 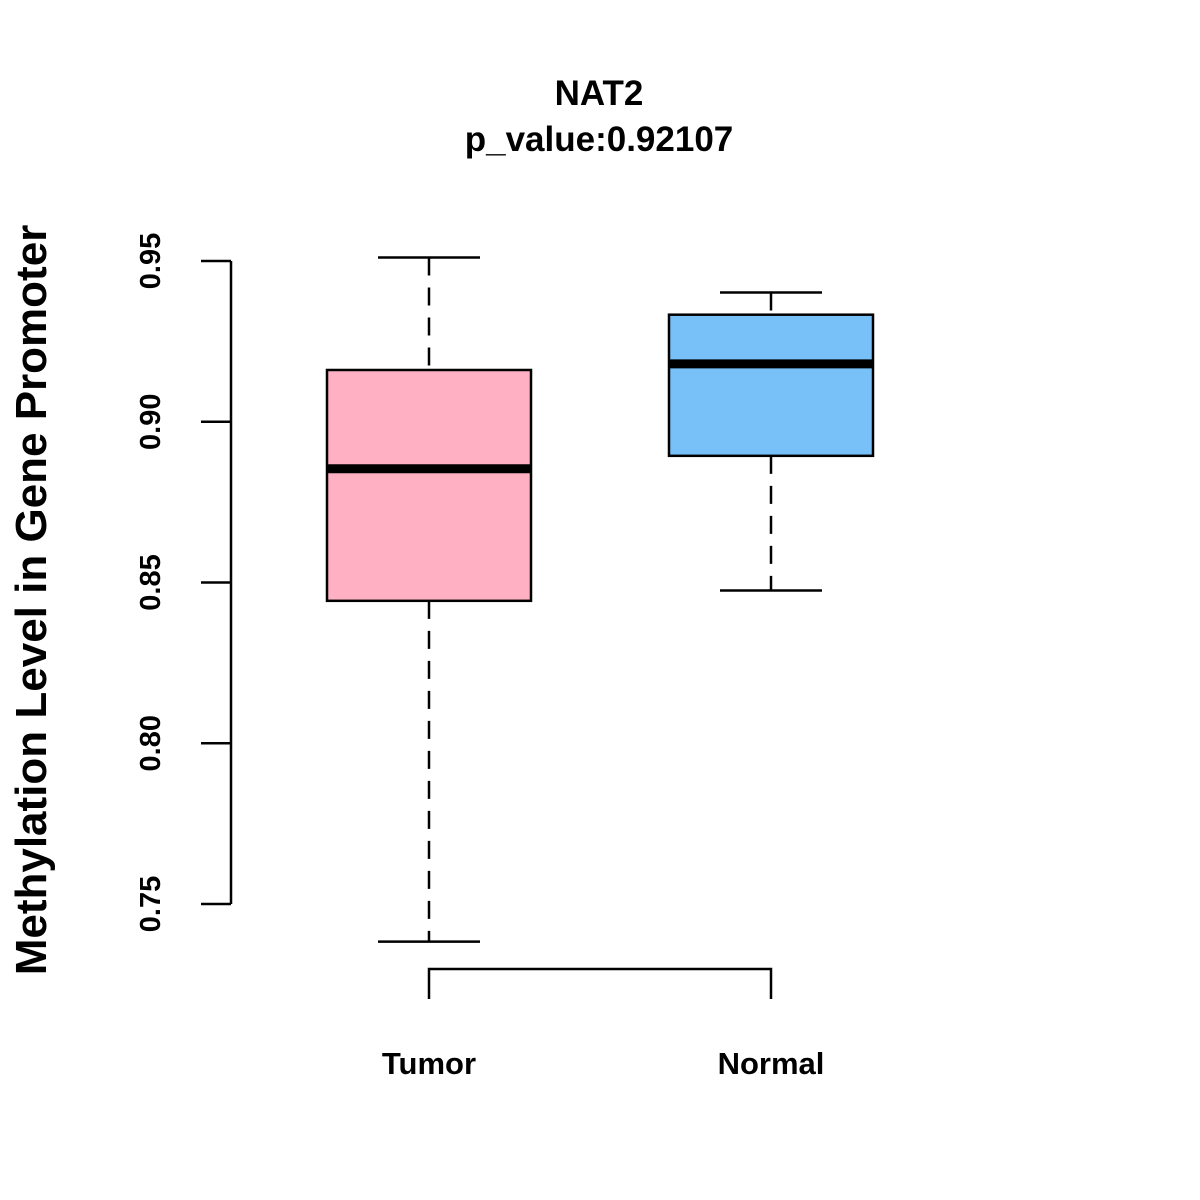 I want to click on y-tick-label-0.85: 0.85, so click(x=151, y=582).